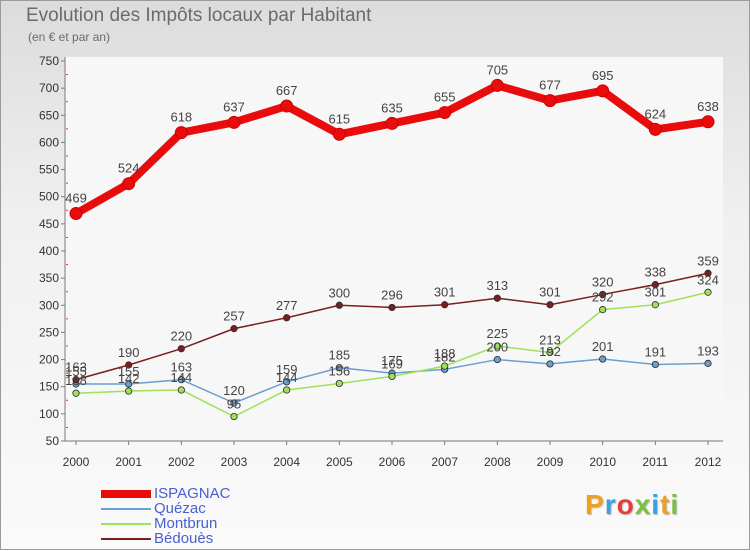 The width and height of the screenshot is (750, 551). What do you see at coordinates (655, 292) in the screenshot?
I see `data-label-montbrun: 301` at bounding box center [655, 292].